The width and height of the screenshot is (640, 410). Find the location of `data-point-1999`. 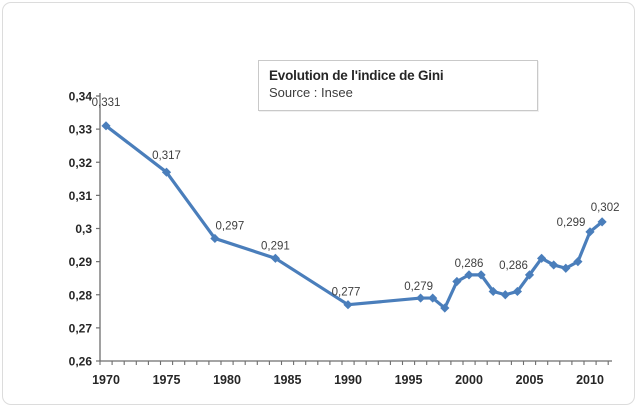

data-point-1999 is located at coordinates (457, 281).